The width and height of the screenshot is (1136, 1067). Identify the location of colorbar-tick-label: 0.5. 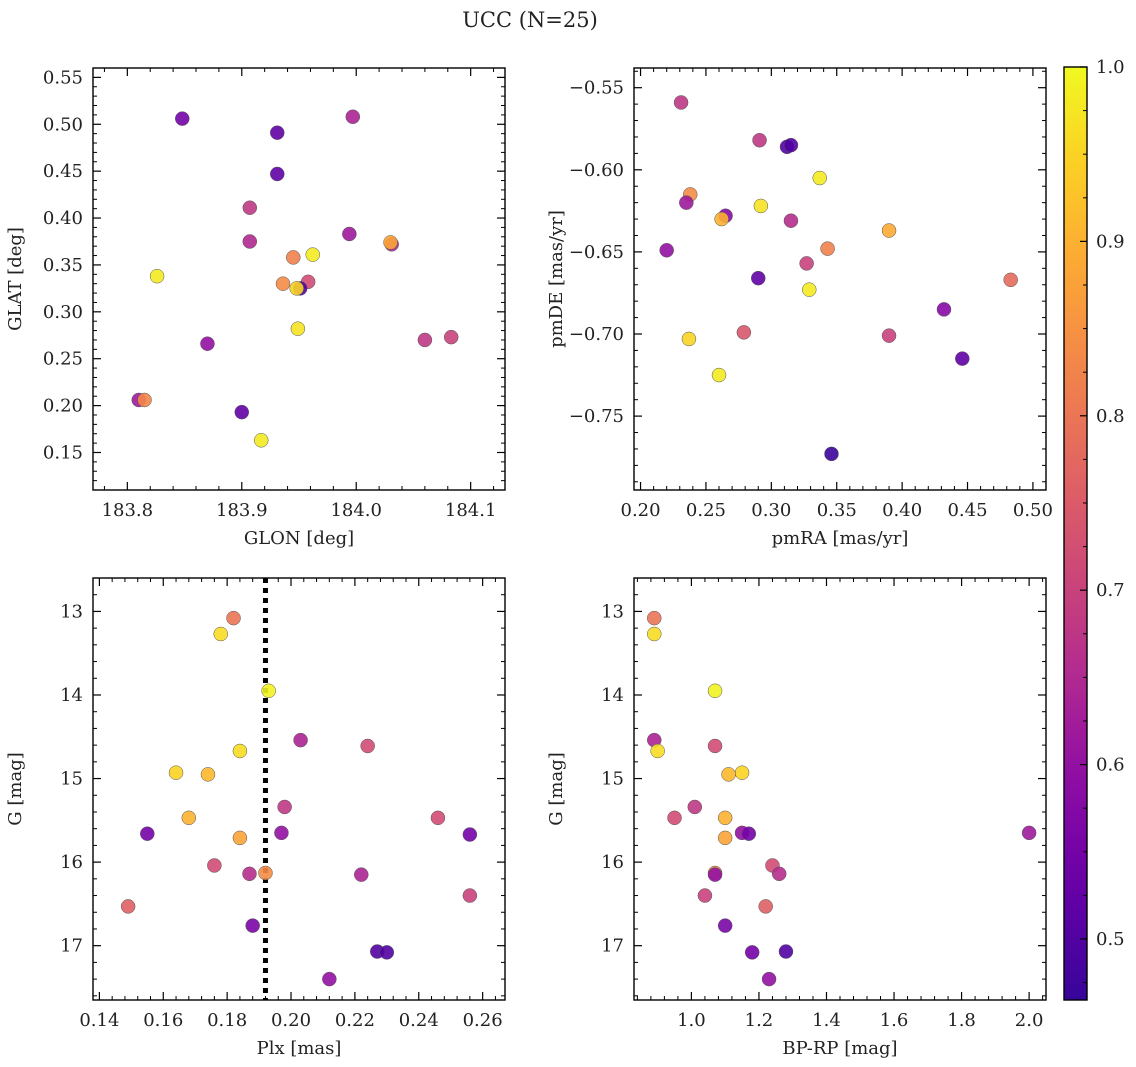
(1110, 939).